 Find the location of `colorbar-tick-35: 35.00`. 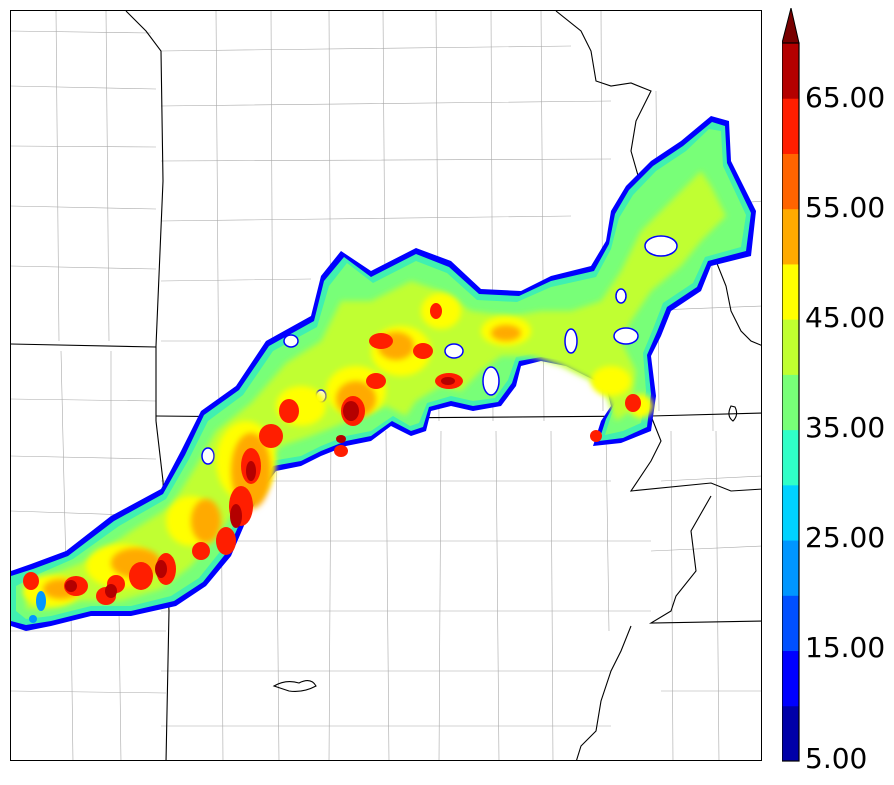

colorbar-tick-35: 35.00 is located at coordinates (845, 427).